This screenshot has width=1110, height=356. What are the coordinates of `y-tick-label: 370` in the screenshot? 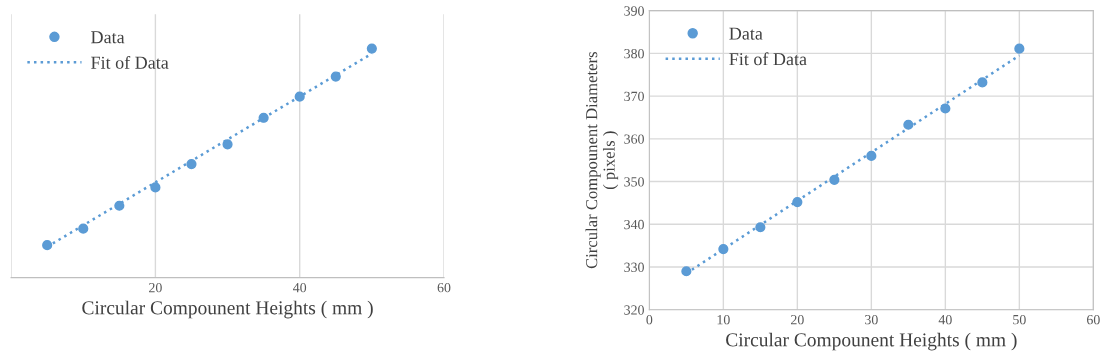 It's located at (634, 96).